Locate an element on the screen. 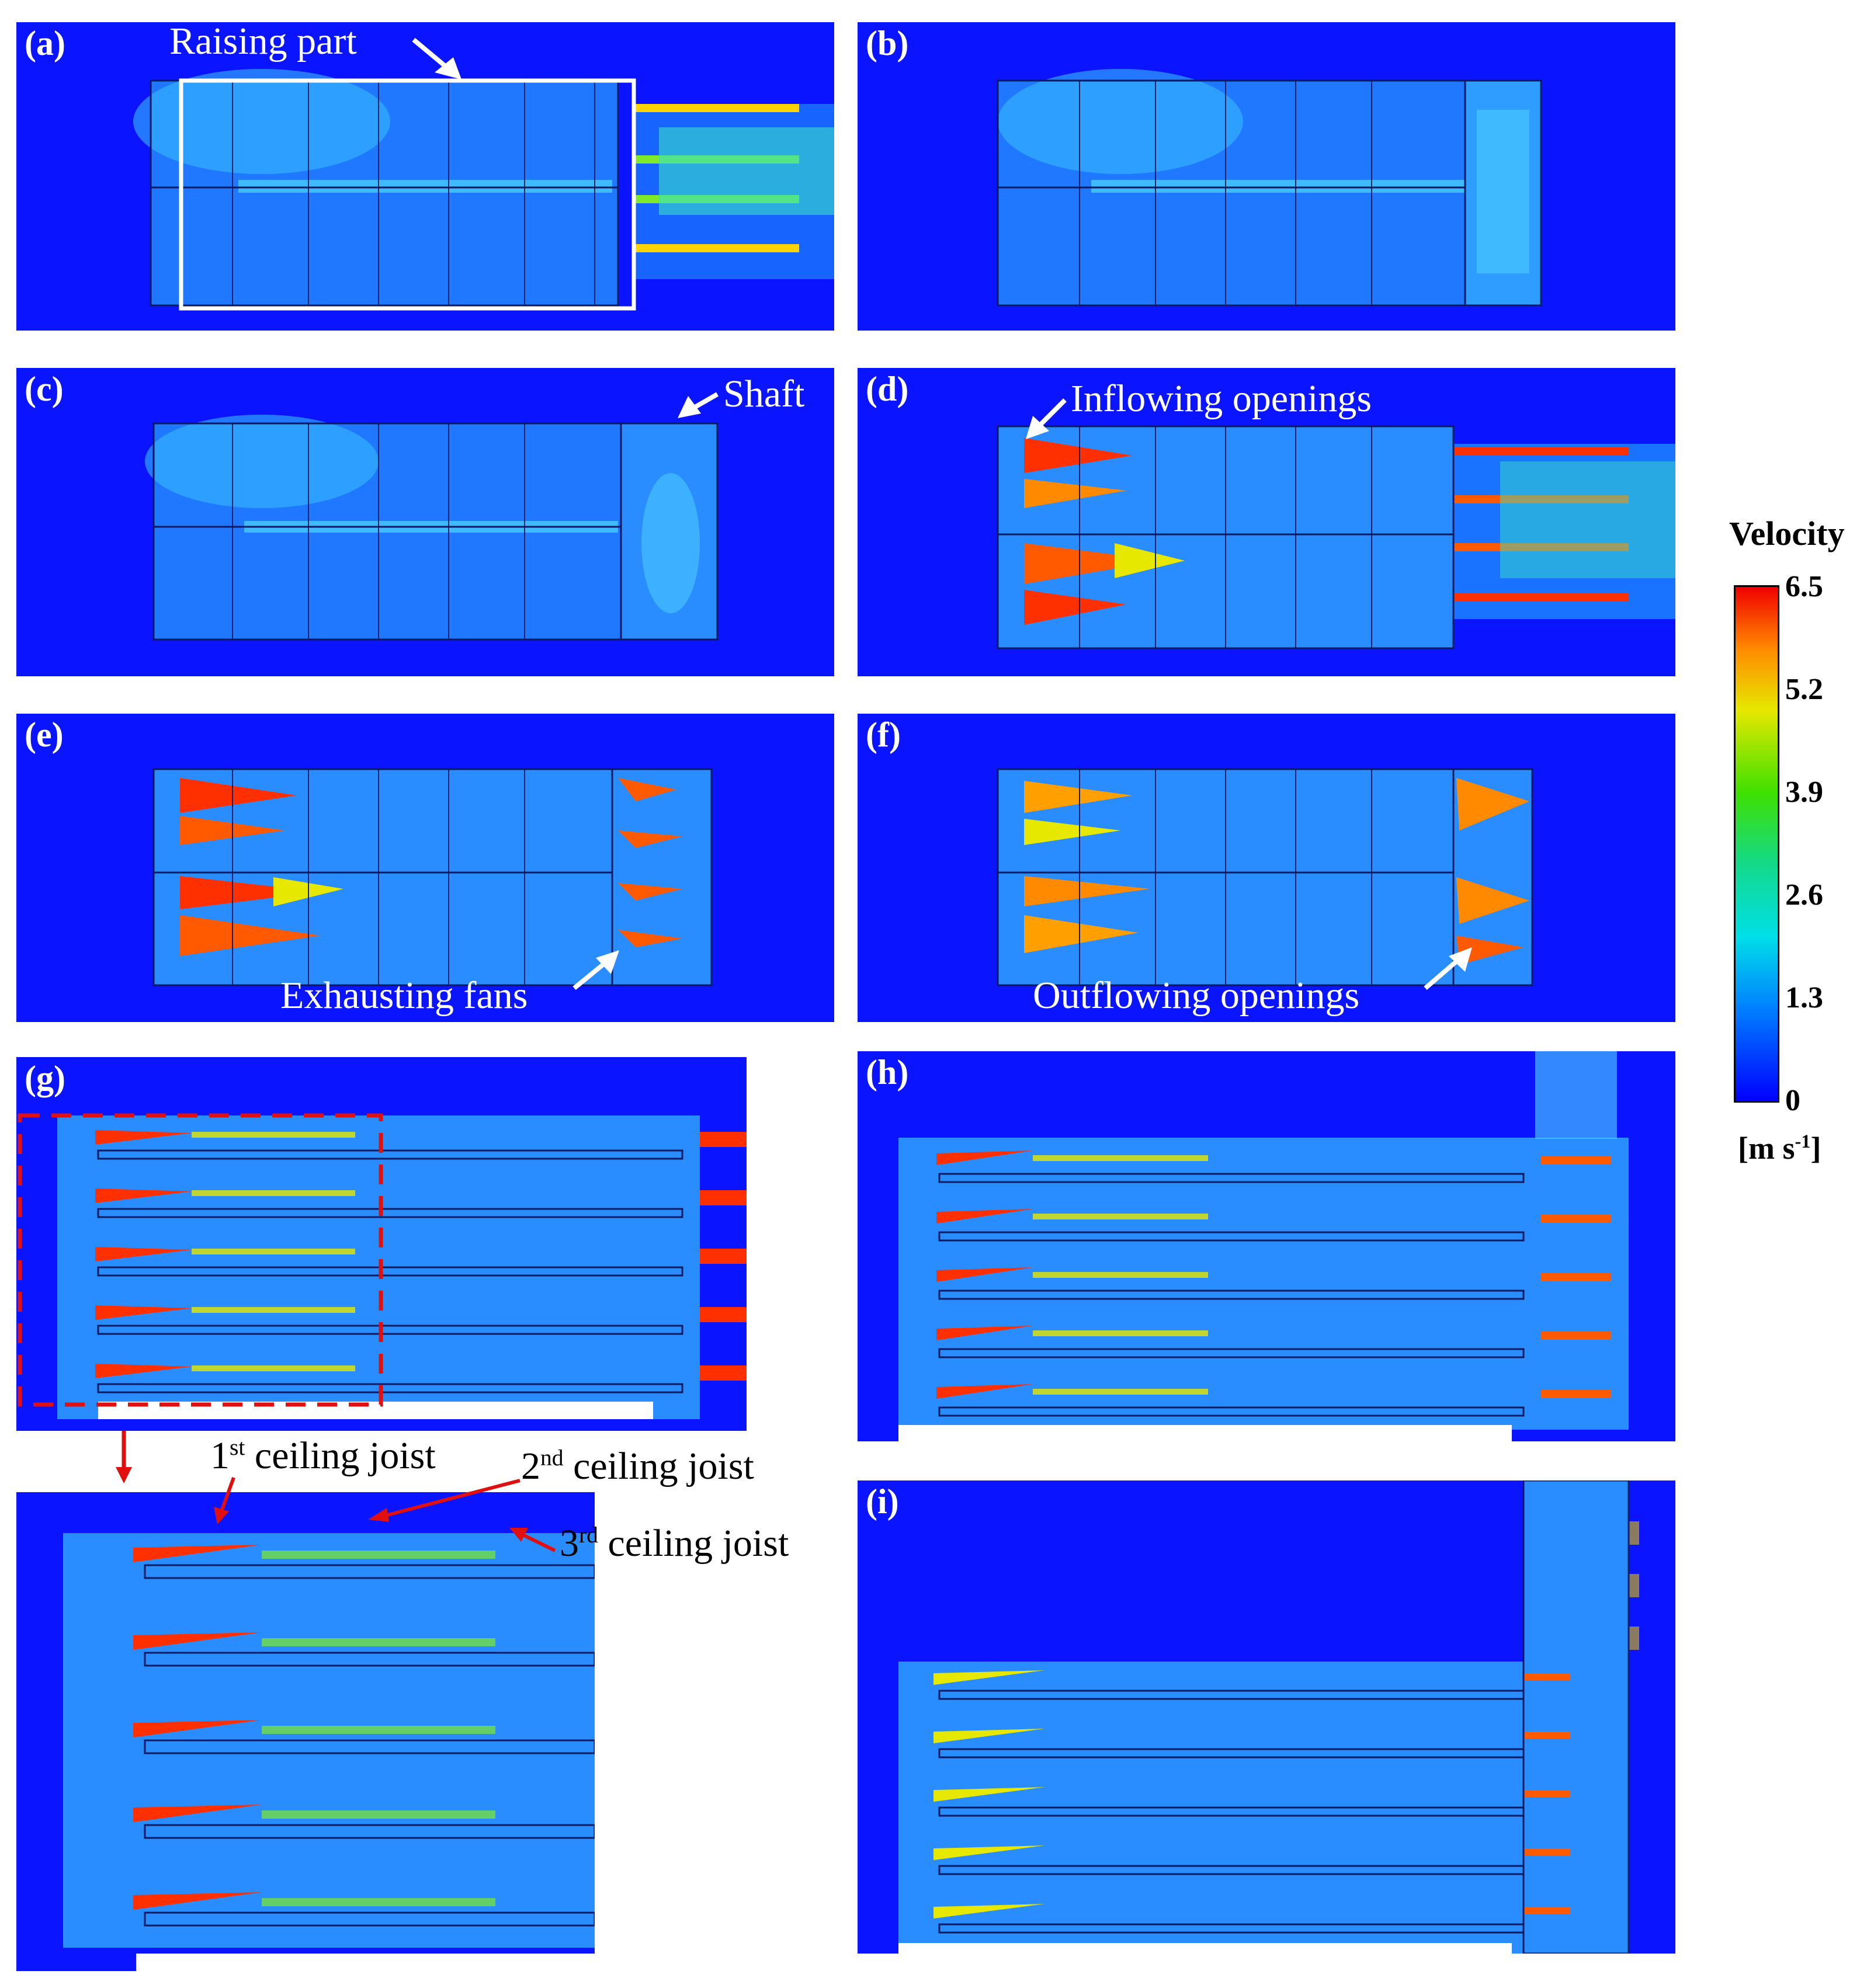  velocity-contour-d is located at coordinates (1336, 537).